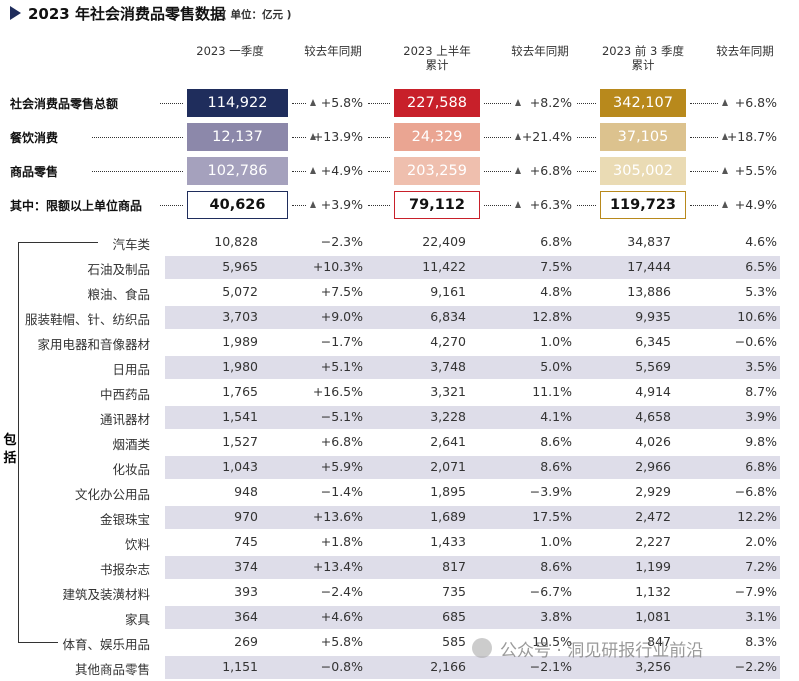  I want to click on value-box: 203,259, so click(437, 171).